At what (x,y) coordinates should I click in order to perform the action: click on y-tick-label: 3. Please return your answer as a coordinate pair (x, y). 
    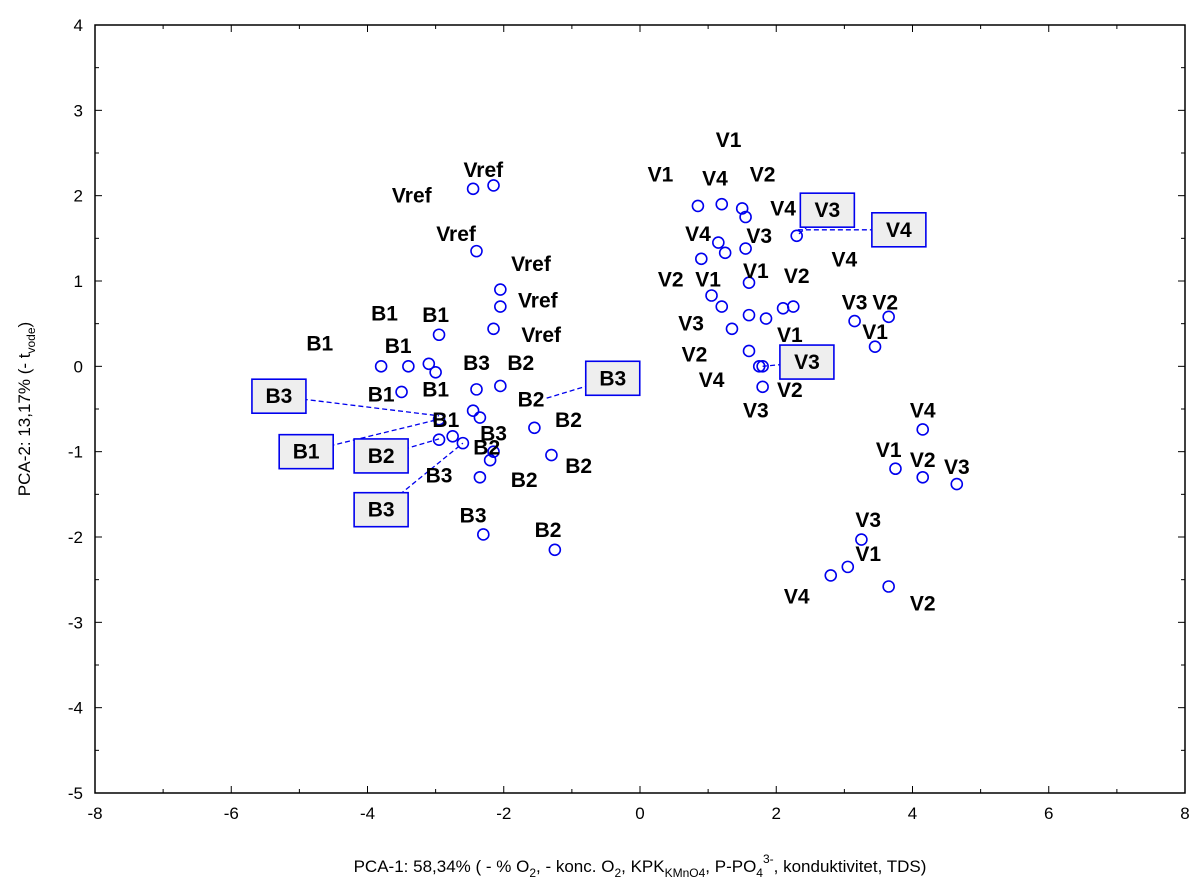
    Looking at the image, I should click on (78, 110).